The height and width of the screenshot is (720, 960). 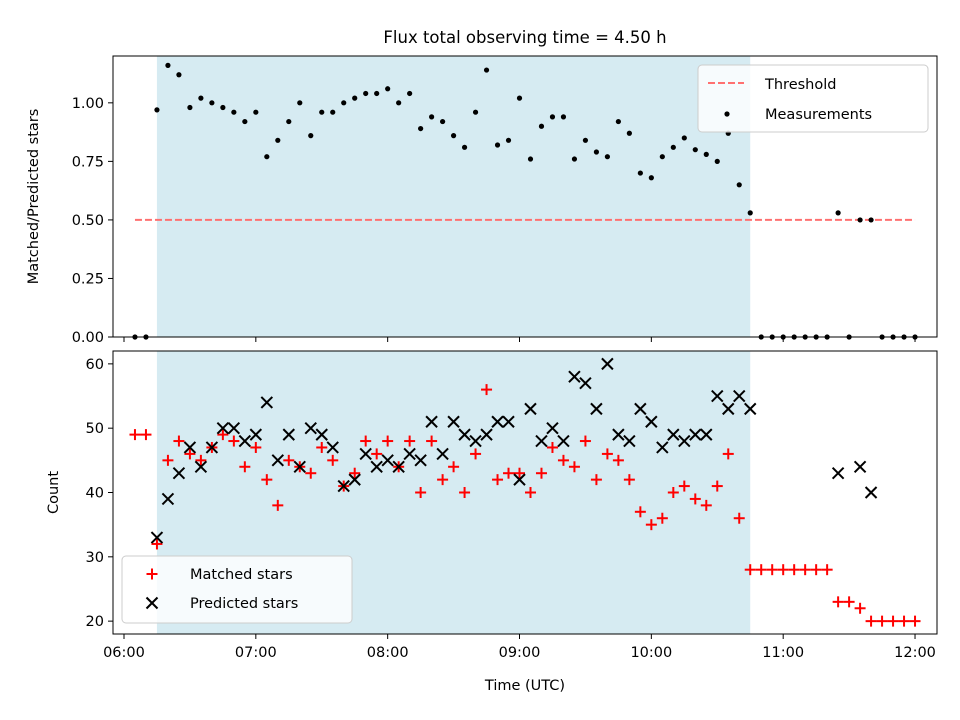 I want to click on legend-box, so click(x=813, y=98).